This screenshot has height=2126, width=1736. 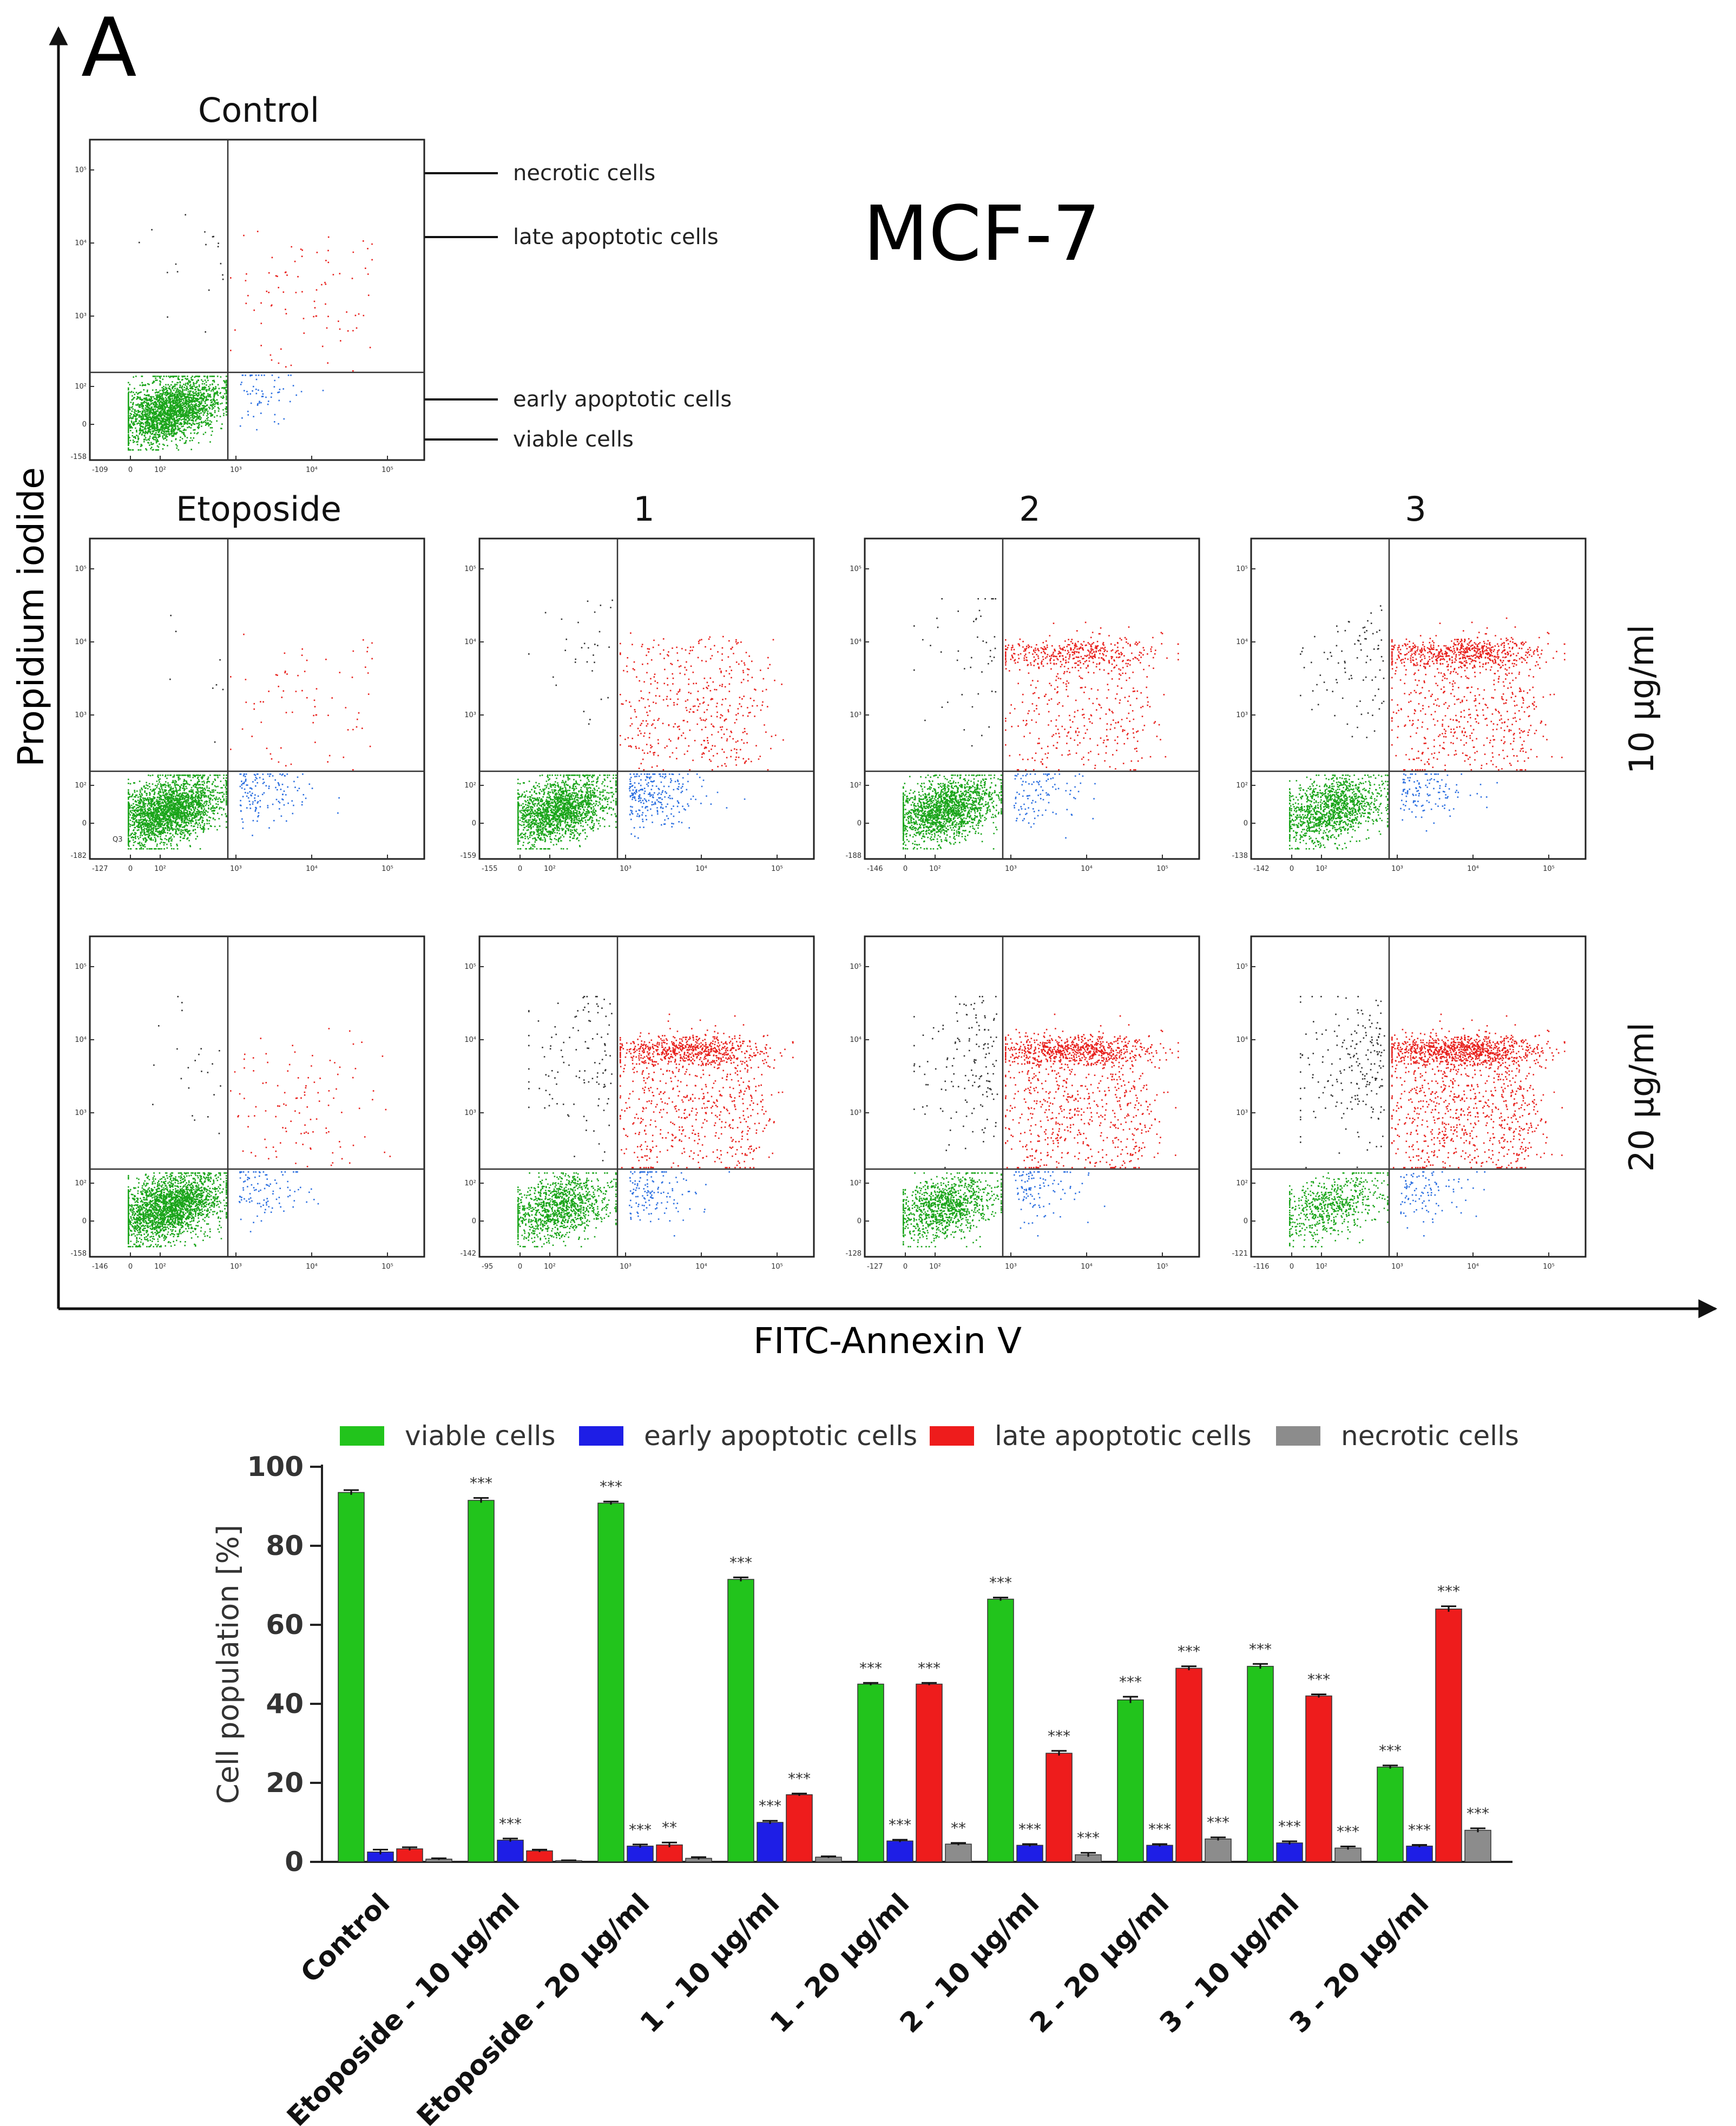 I want to click on y-min-label: -182, so click(x=79, y=856).